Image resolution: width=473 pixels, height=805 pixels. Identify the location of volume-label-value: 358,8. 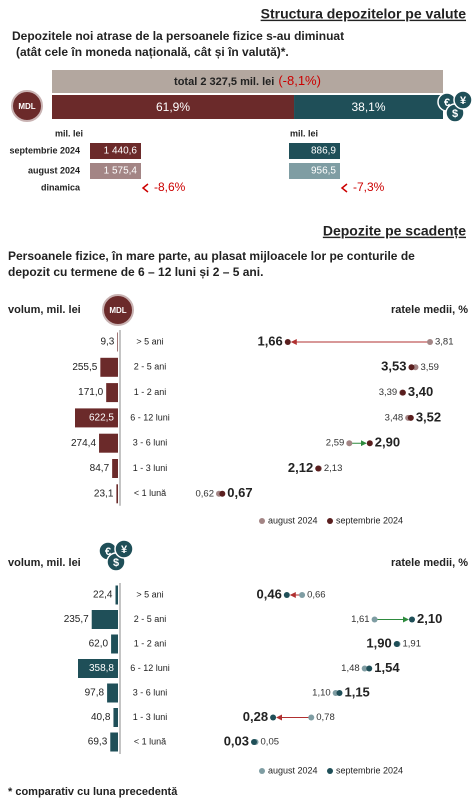
(101, 668).